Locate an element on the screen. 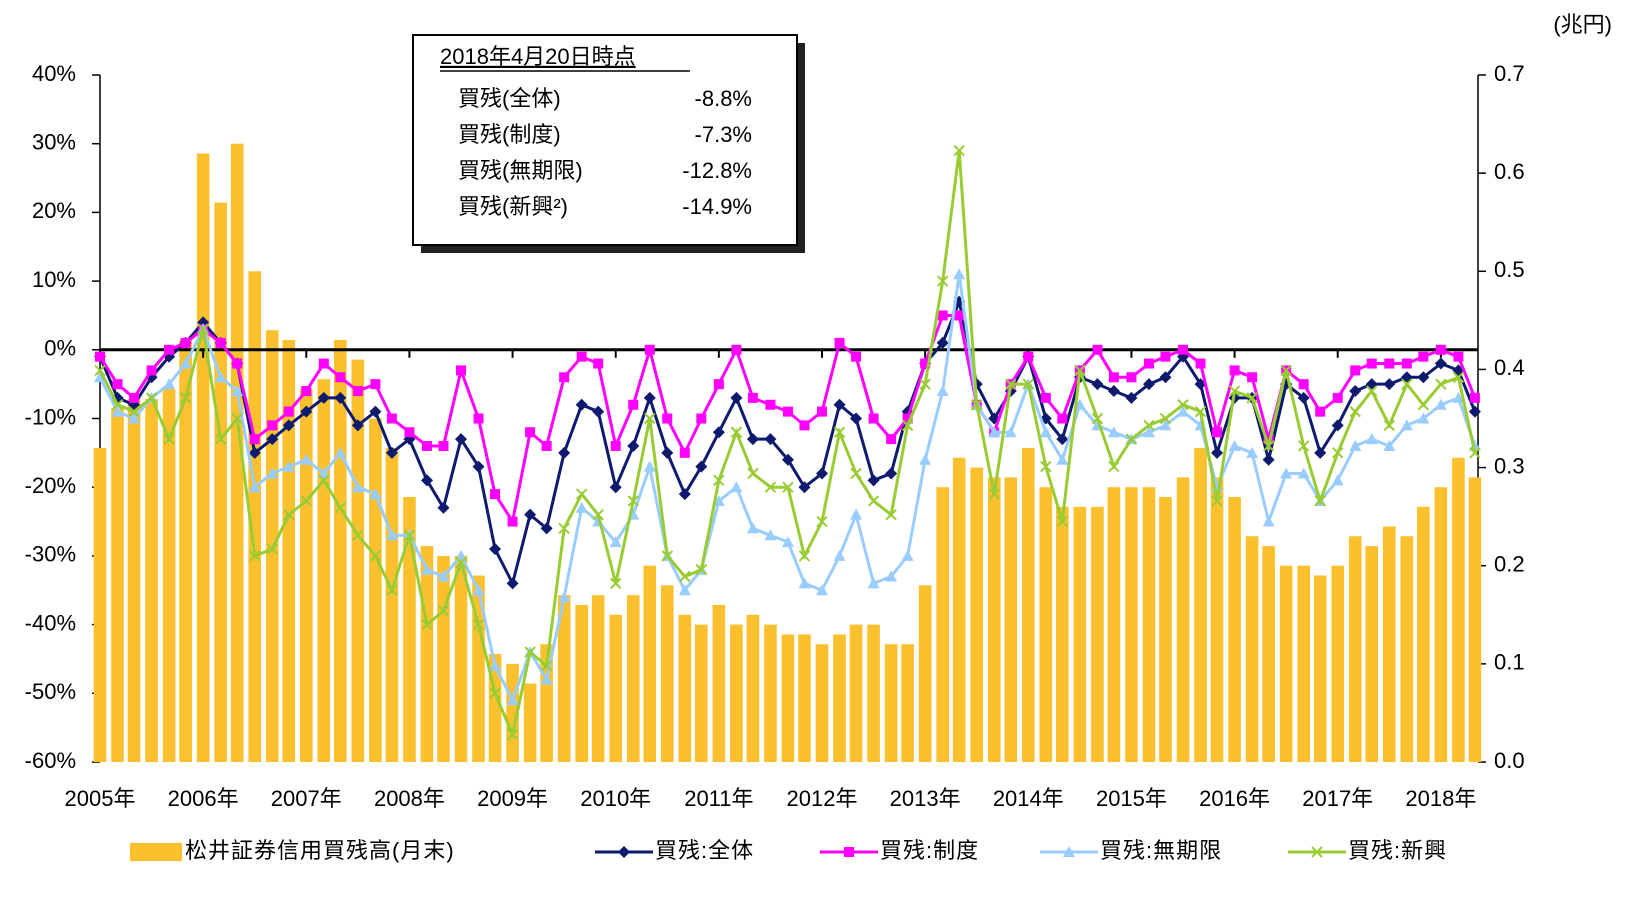  y2-tick-label: 0.2 is located at coordinates (1509, 564).